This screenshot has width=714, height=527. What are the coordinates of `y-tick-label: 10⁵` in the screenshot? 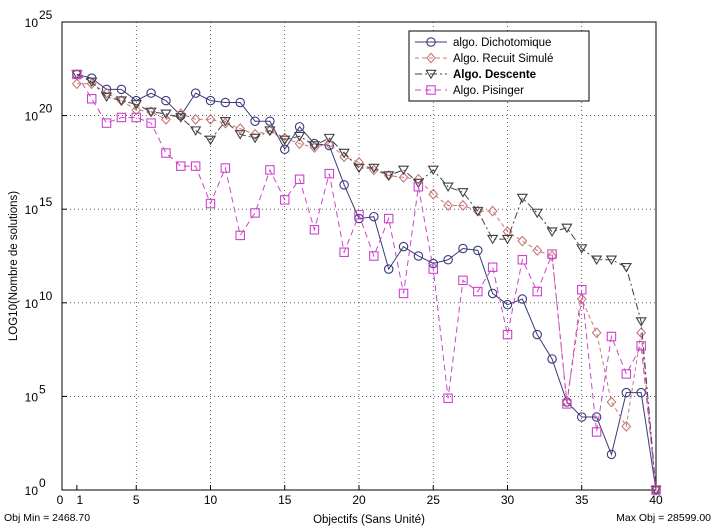 It's located at (35, 393).